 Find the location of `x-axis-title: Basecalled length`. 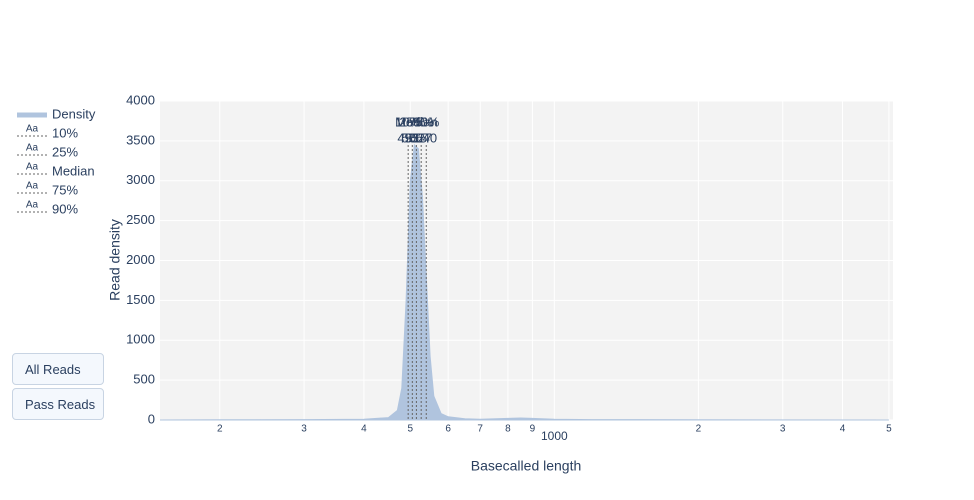

x-axis-title: Basecalled length is located at coordinates (526, 466).